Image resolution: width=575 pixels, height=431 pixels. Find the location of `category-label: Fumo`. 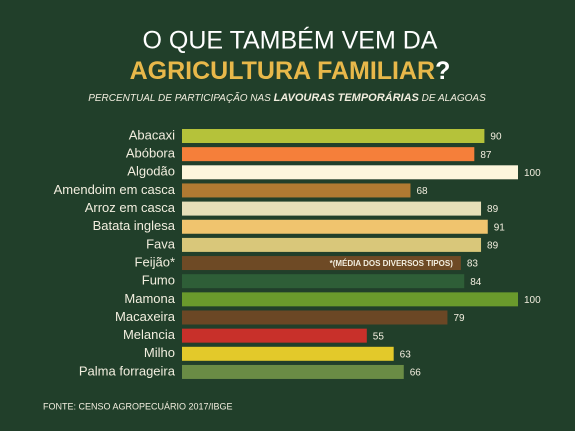

category-label: Fumo is located at coordinates (158, 280).